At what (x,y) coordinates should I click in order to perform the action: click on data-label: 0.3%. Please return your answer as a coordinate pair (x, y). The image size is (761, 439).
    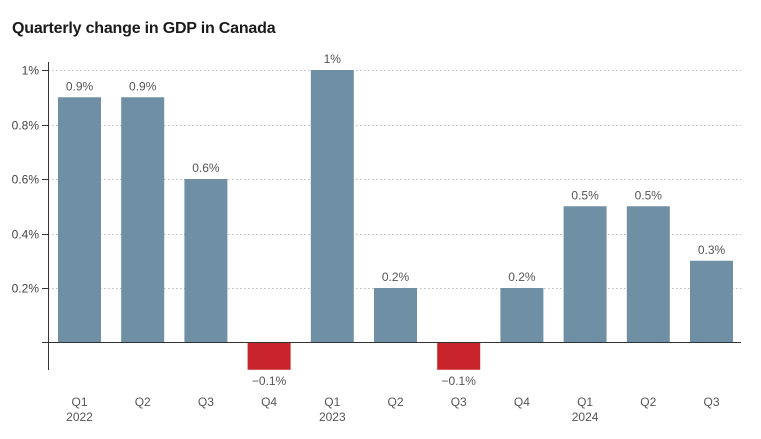
    Looking at the image, I should click on (712, 250).